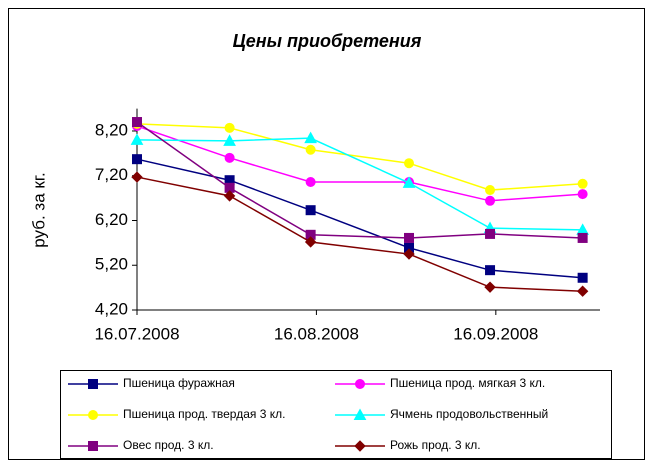 Image resolution: width=653 pixels, height=473 pixels. Describe the element at coordinates (111, 129) in the screenshot. I see `y-tick-label: 8,20` at that location.